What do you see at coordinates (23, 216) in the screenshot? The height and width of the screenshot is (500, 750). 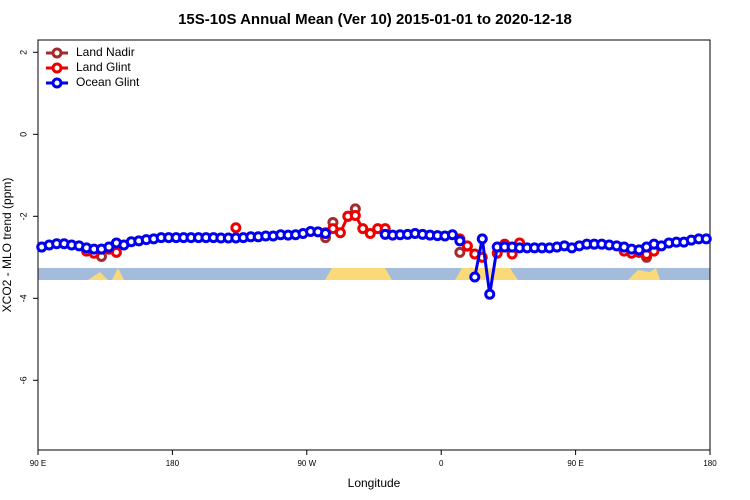 I see `y-tick-label: -2` at bounding box center [23, 216].